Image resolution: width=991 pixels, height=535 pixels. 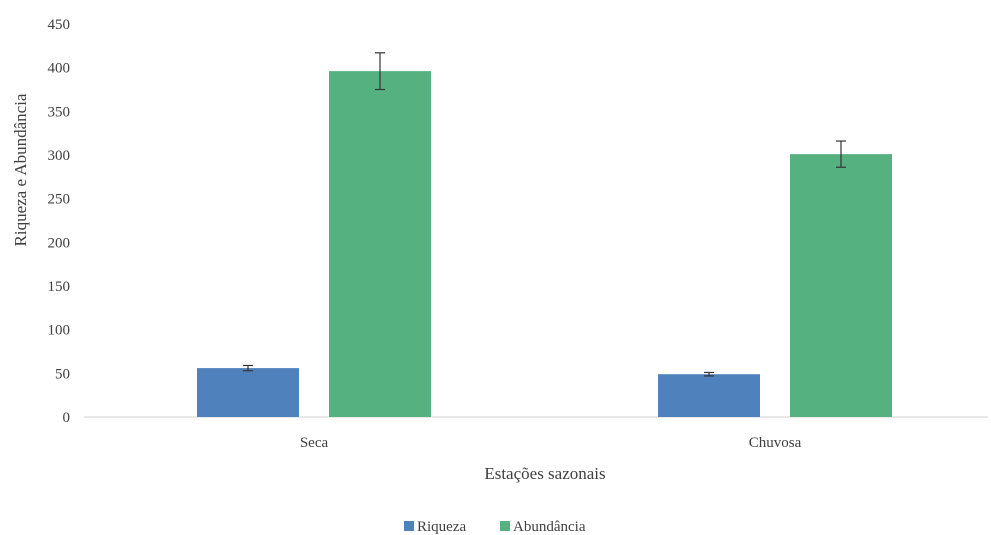 What do you see at coordinates (841, 286) in the screenshot?
I see `bar-abund-ncia-chuvosa` at bounding box center [841, 286].